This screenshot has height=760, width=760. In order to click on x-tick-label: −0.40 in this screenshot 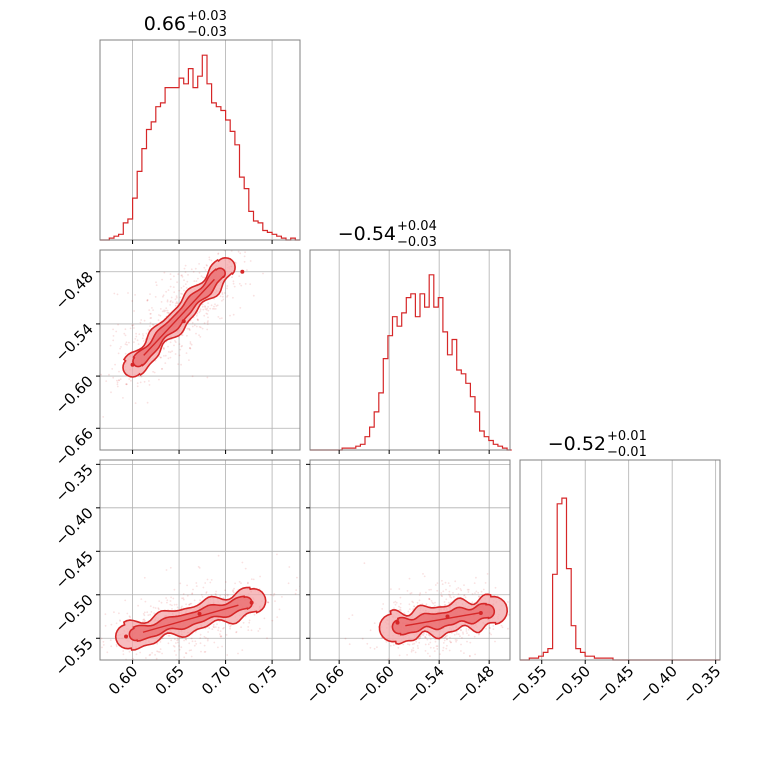, I will do `click(658, 684)`.